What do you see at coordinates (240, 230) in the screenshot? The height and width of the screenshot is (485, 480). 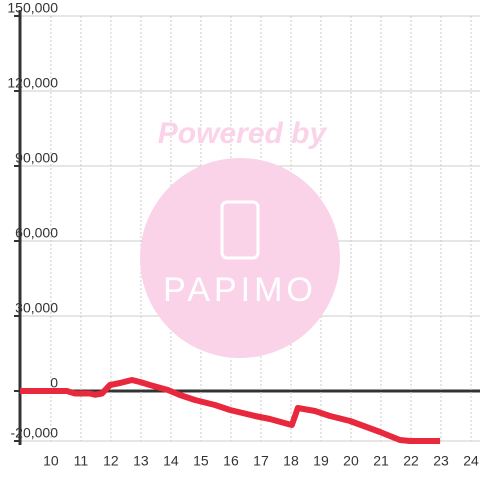 I see `watermark-icon` at bounding box center [240, 230].